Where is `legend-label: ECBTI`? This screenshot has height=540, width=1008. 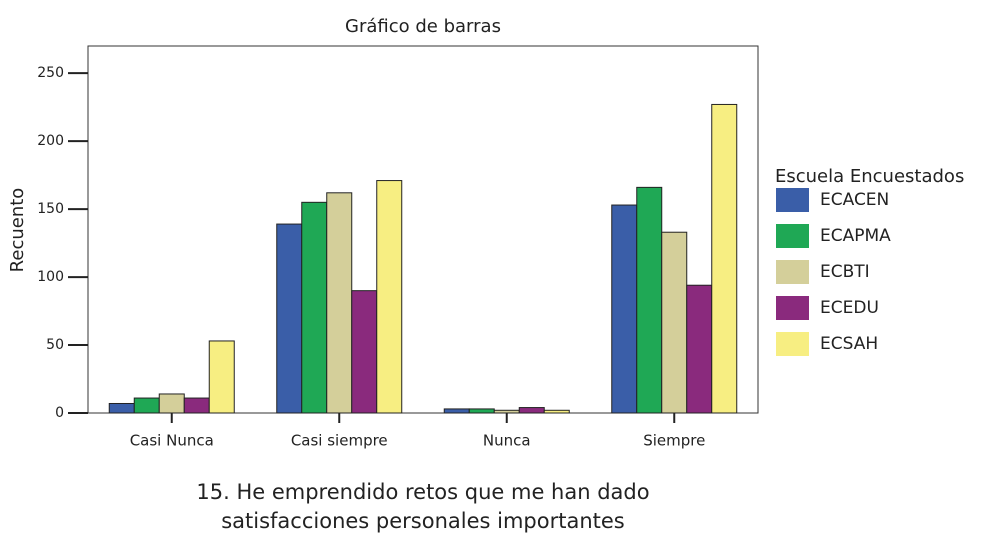
legend-label: ECBTI is located at coordinates (845, 272).